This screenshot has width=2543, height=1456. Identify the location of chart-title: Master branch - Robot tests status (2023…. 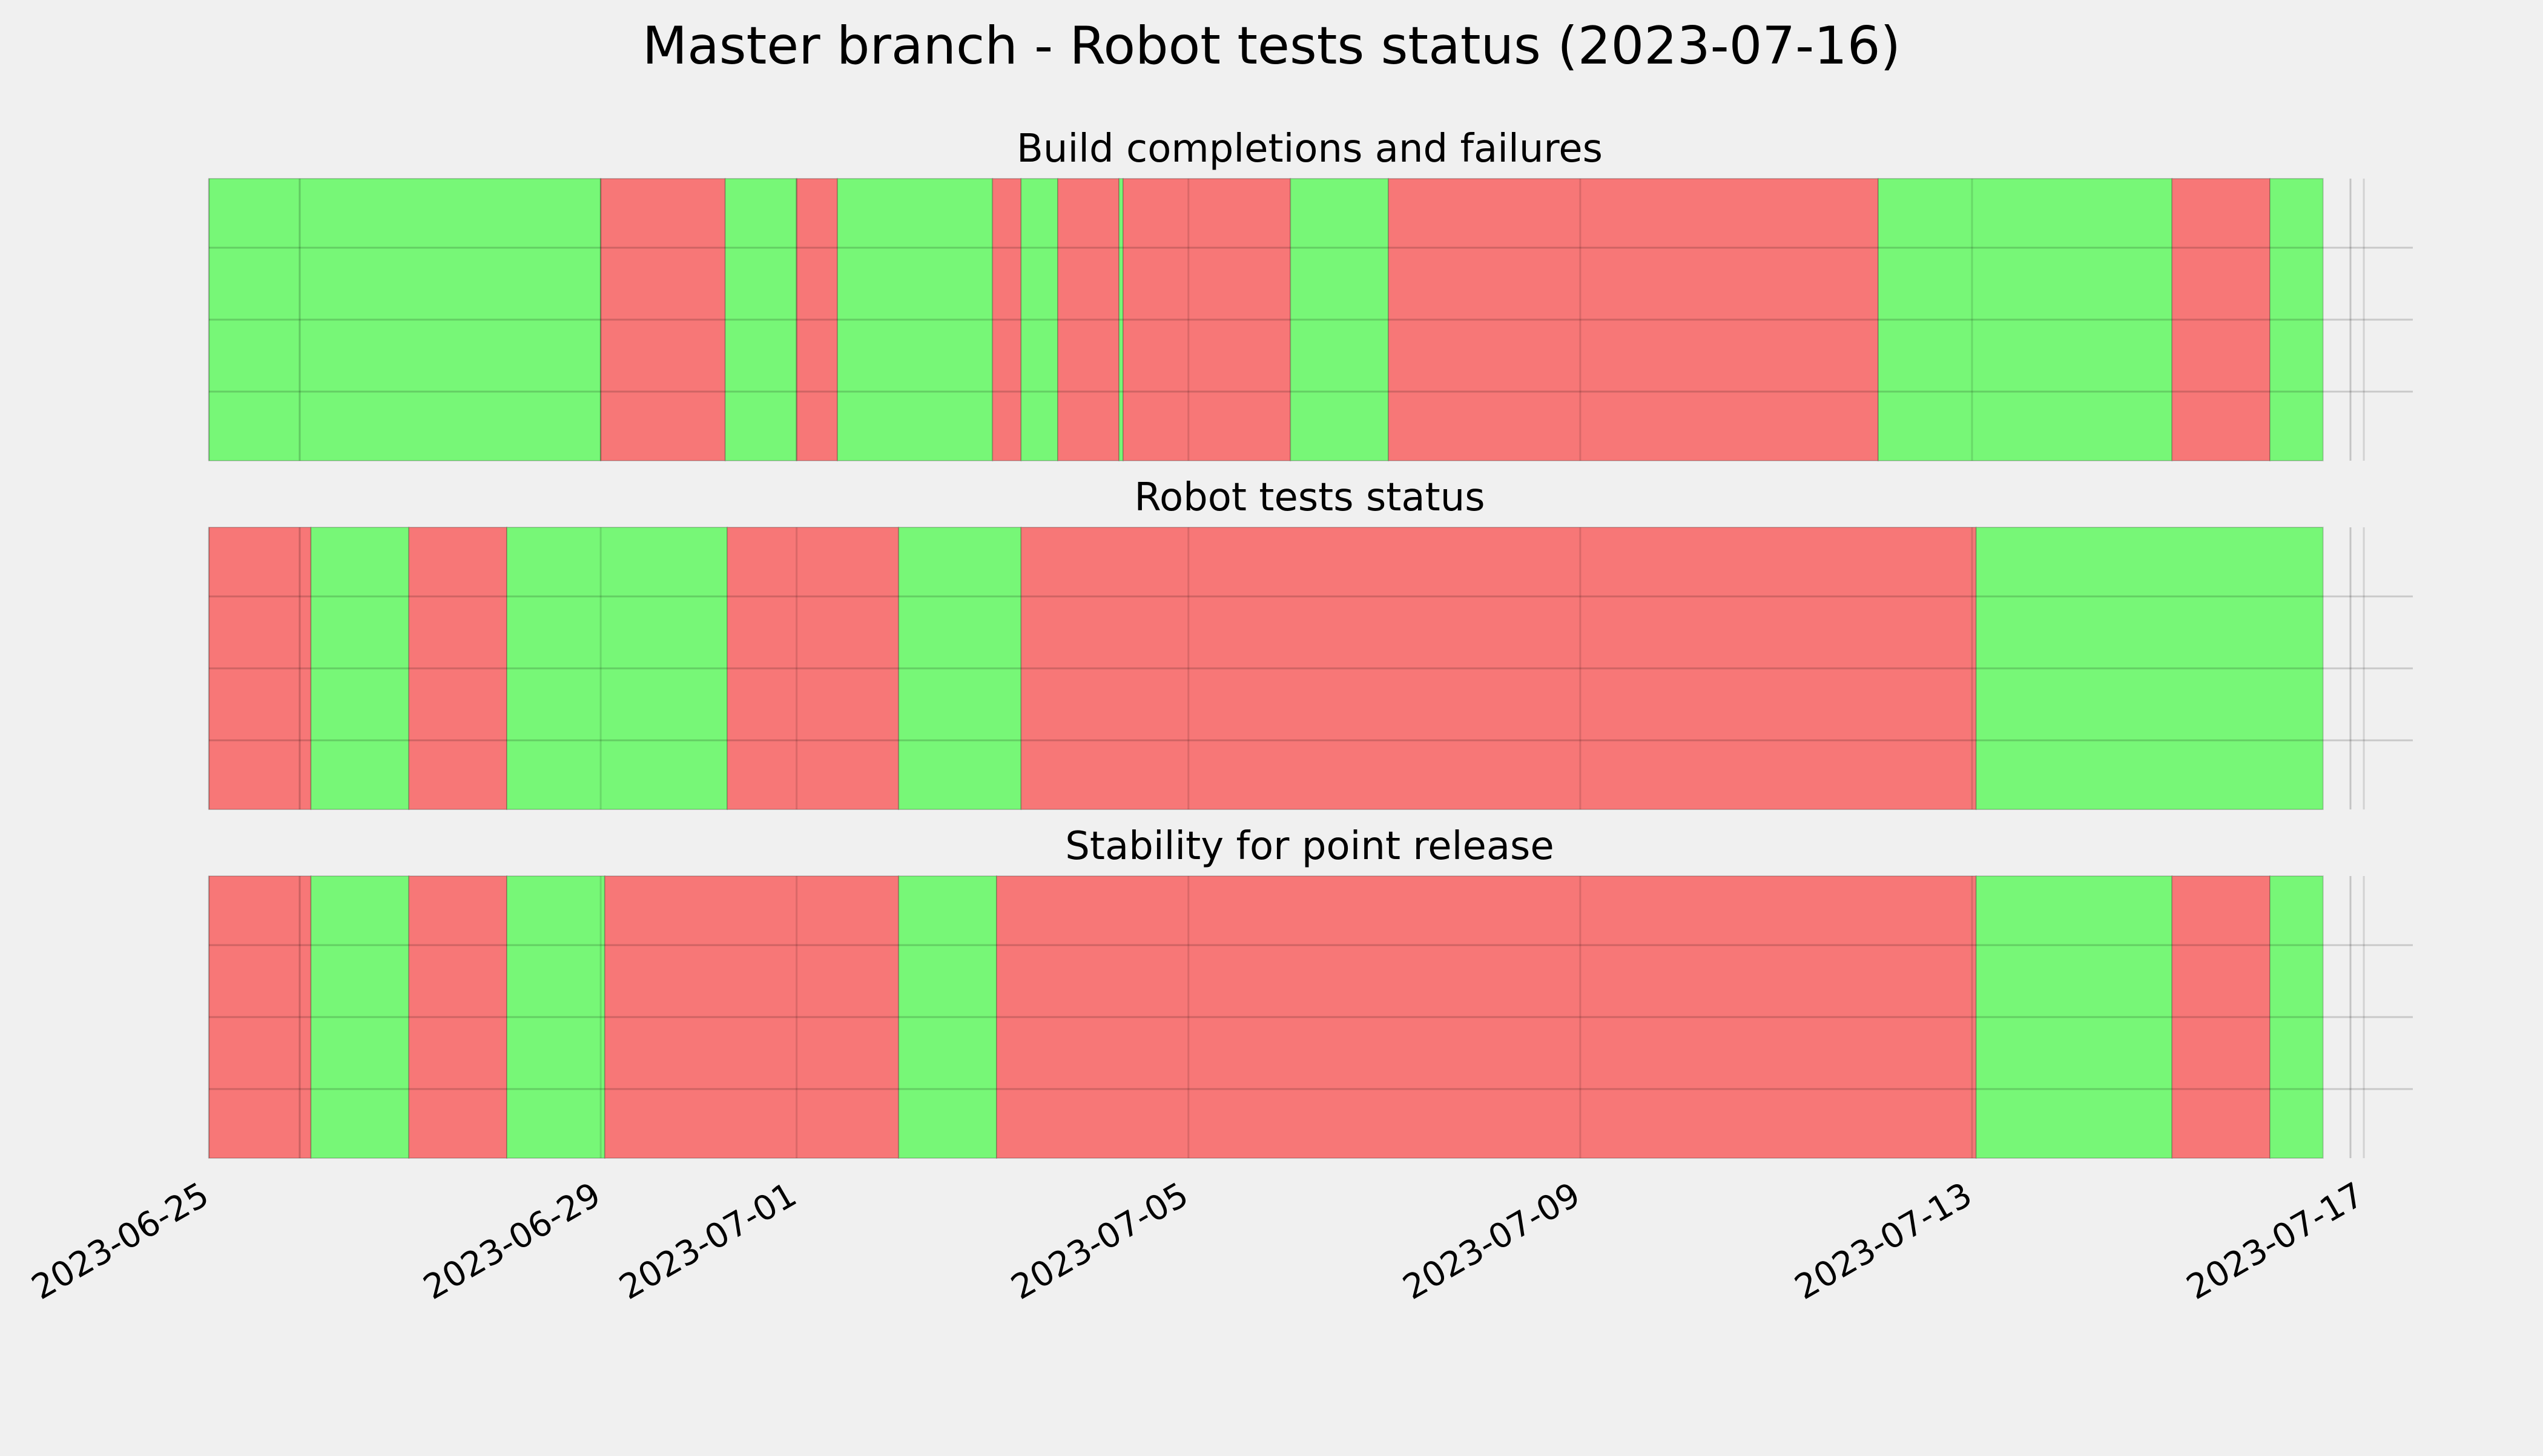
(1271, 46).